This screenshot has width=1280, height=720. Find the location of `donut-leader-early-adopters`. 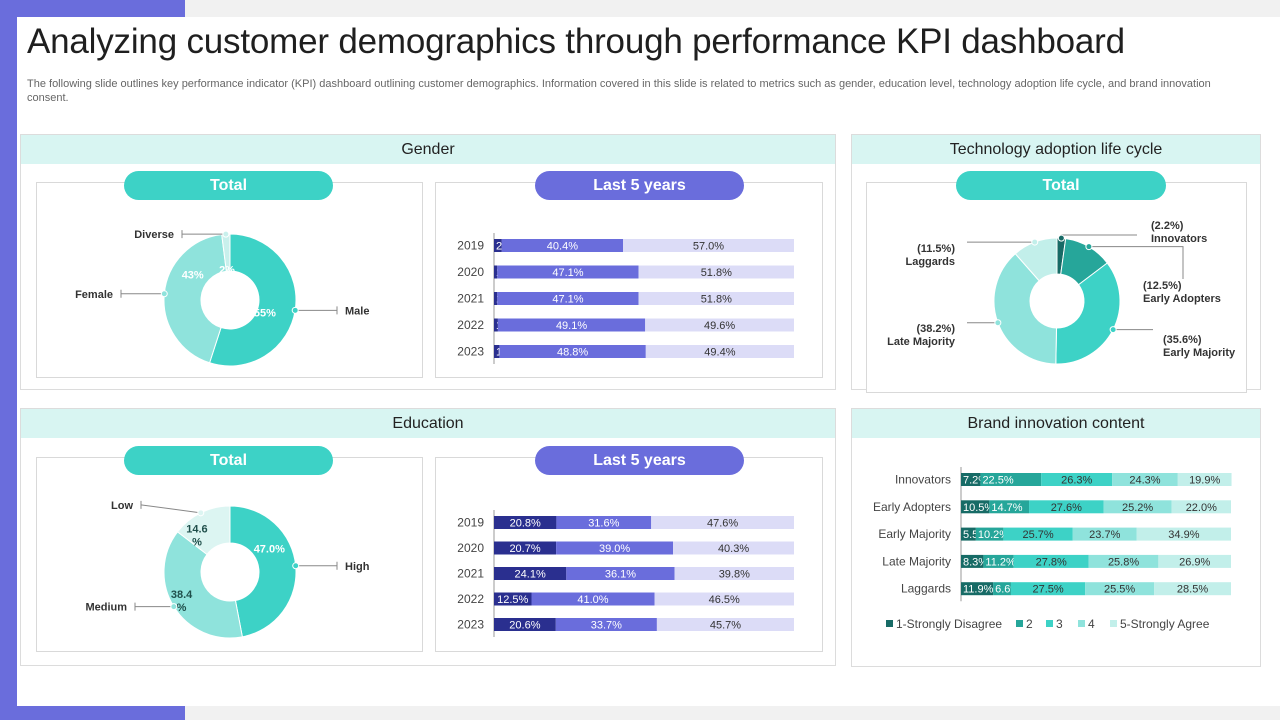

donut-leader-early-adopters is located at coordinates (1136, 262).